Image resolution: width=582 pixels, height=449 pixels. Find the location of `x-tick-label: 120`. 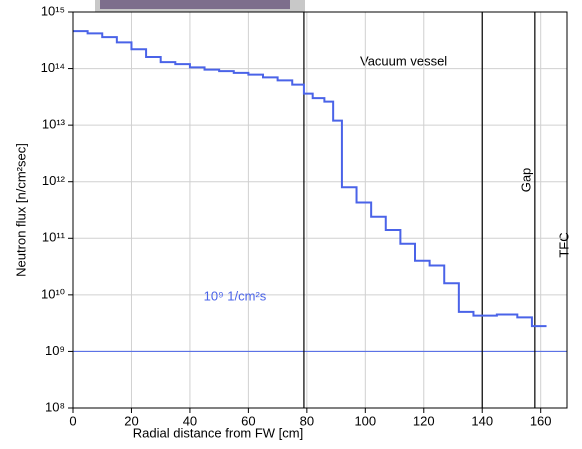

x-tick-label: 120 is located at coordinates (424, 420).